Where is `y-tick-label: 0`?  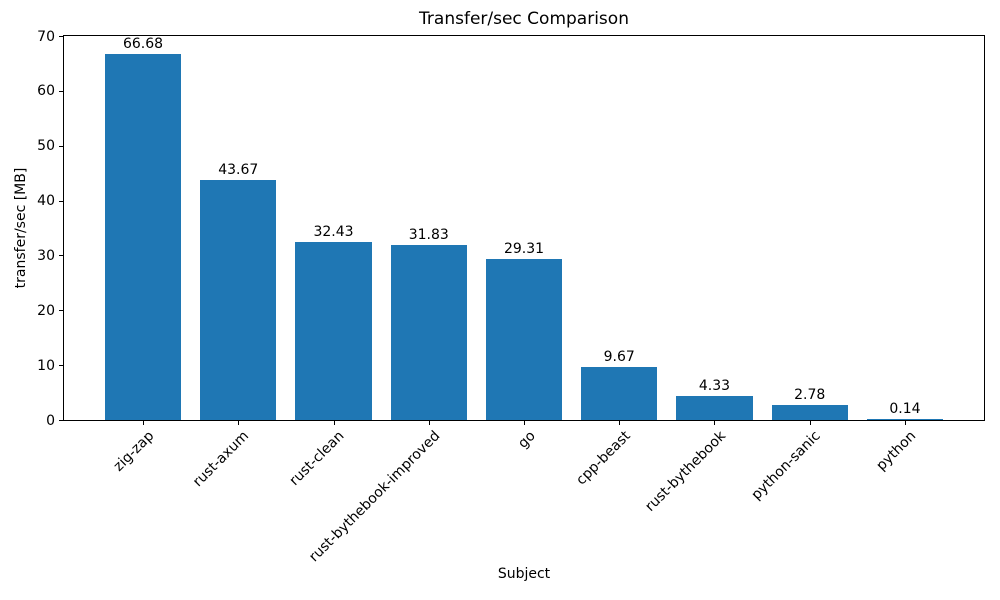 y-tick-label: 0 is located at coordinates (50, 420).